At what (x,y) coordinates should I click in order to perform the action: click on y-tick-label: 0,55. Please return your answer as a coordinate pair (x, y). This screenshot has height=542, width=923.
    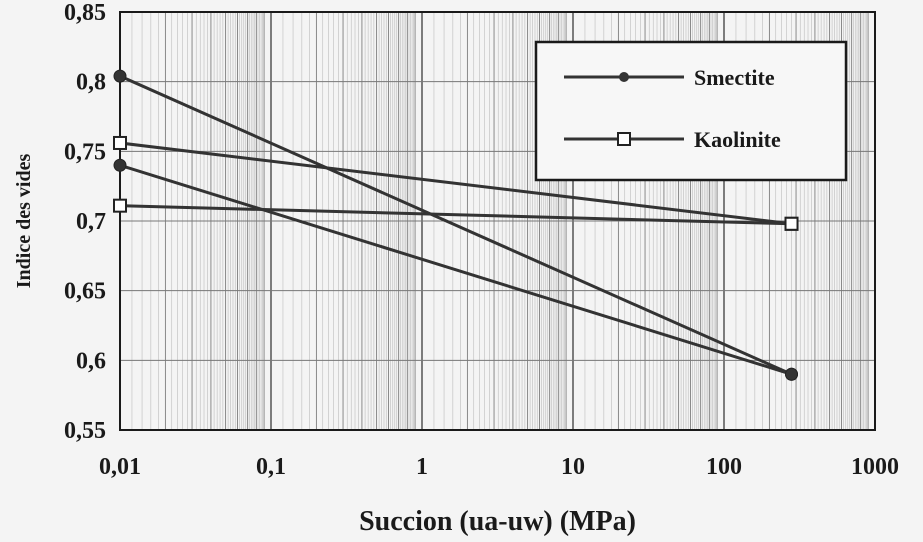
    Looking at the image, I should click on (85, 431).